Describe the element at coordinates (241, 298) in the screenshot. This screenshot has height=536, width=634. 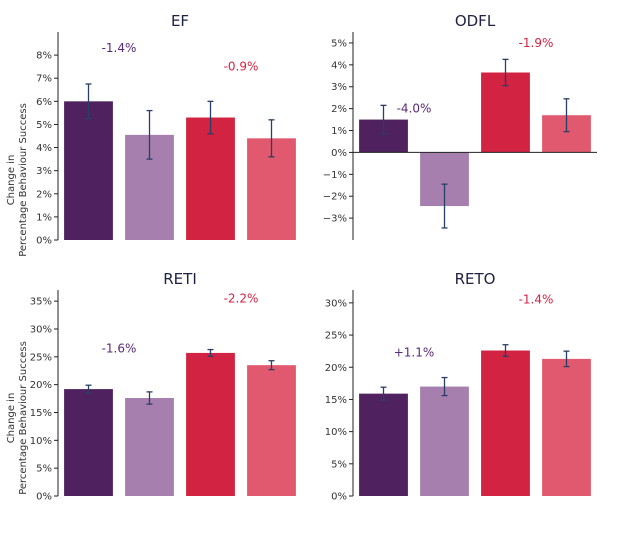
I see `delta-annotation: -2.2%` at that location.